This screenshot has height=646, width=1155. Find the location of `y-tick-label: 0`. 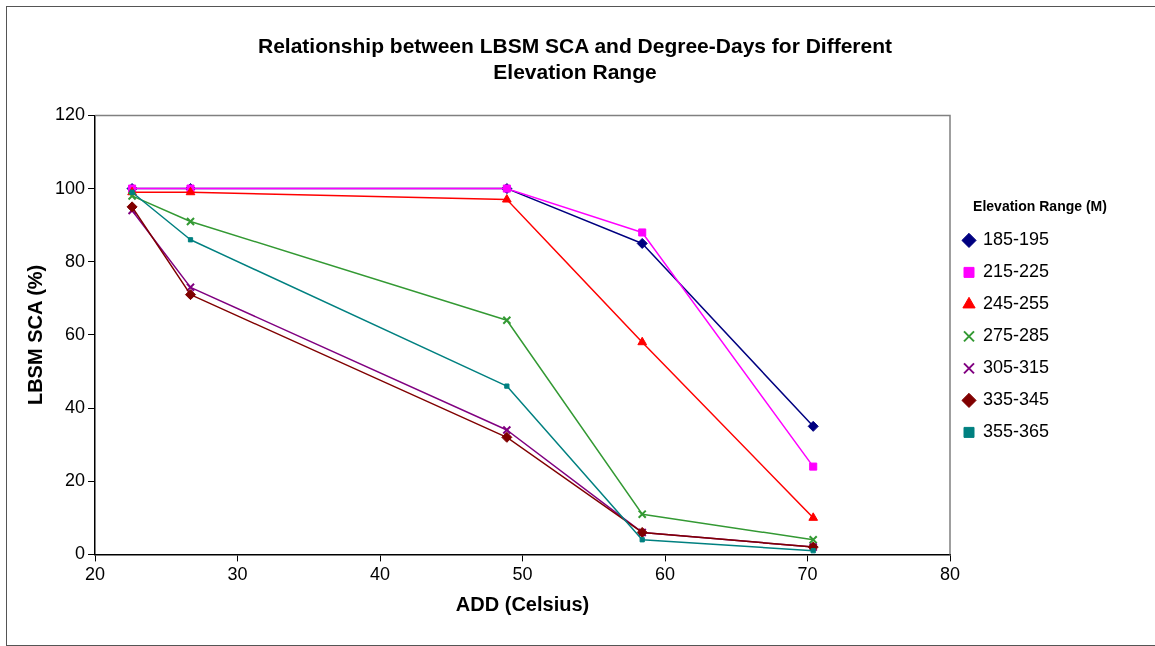

y-tick-label: 0 is located at coordinates (80, 553).